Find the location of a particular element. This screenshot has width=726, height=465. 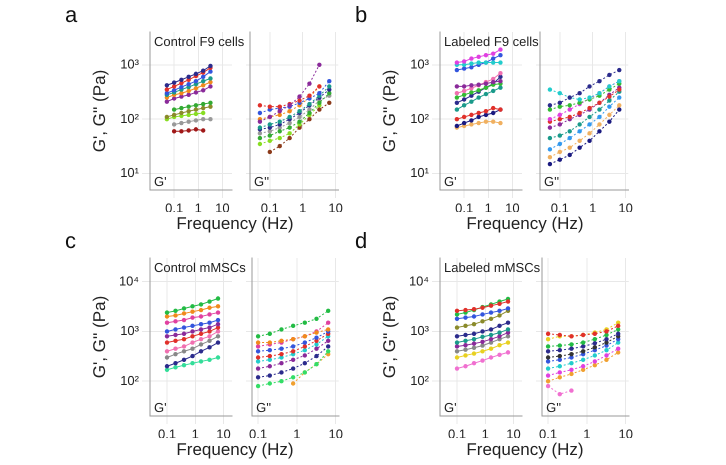

x-axis-title: Frequency (Hz) is located at coordinates (525, 450).